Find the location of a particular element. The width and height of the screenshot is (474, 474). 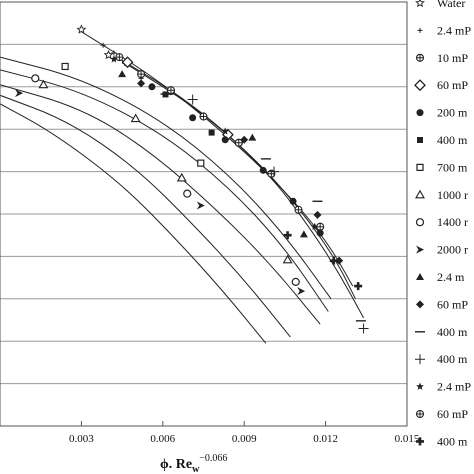

legend-label: 1000 r is located at coordinates (452, 195).